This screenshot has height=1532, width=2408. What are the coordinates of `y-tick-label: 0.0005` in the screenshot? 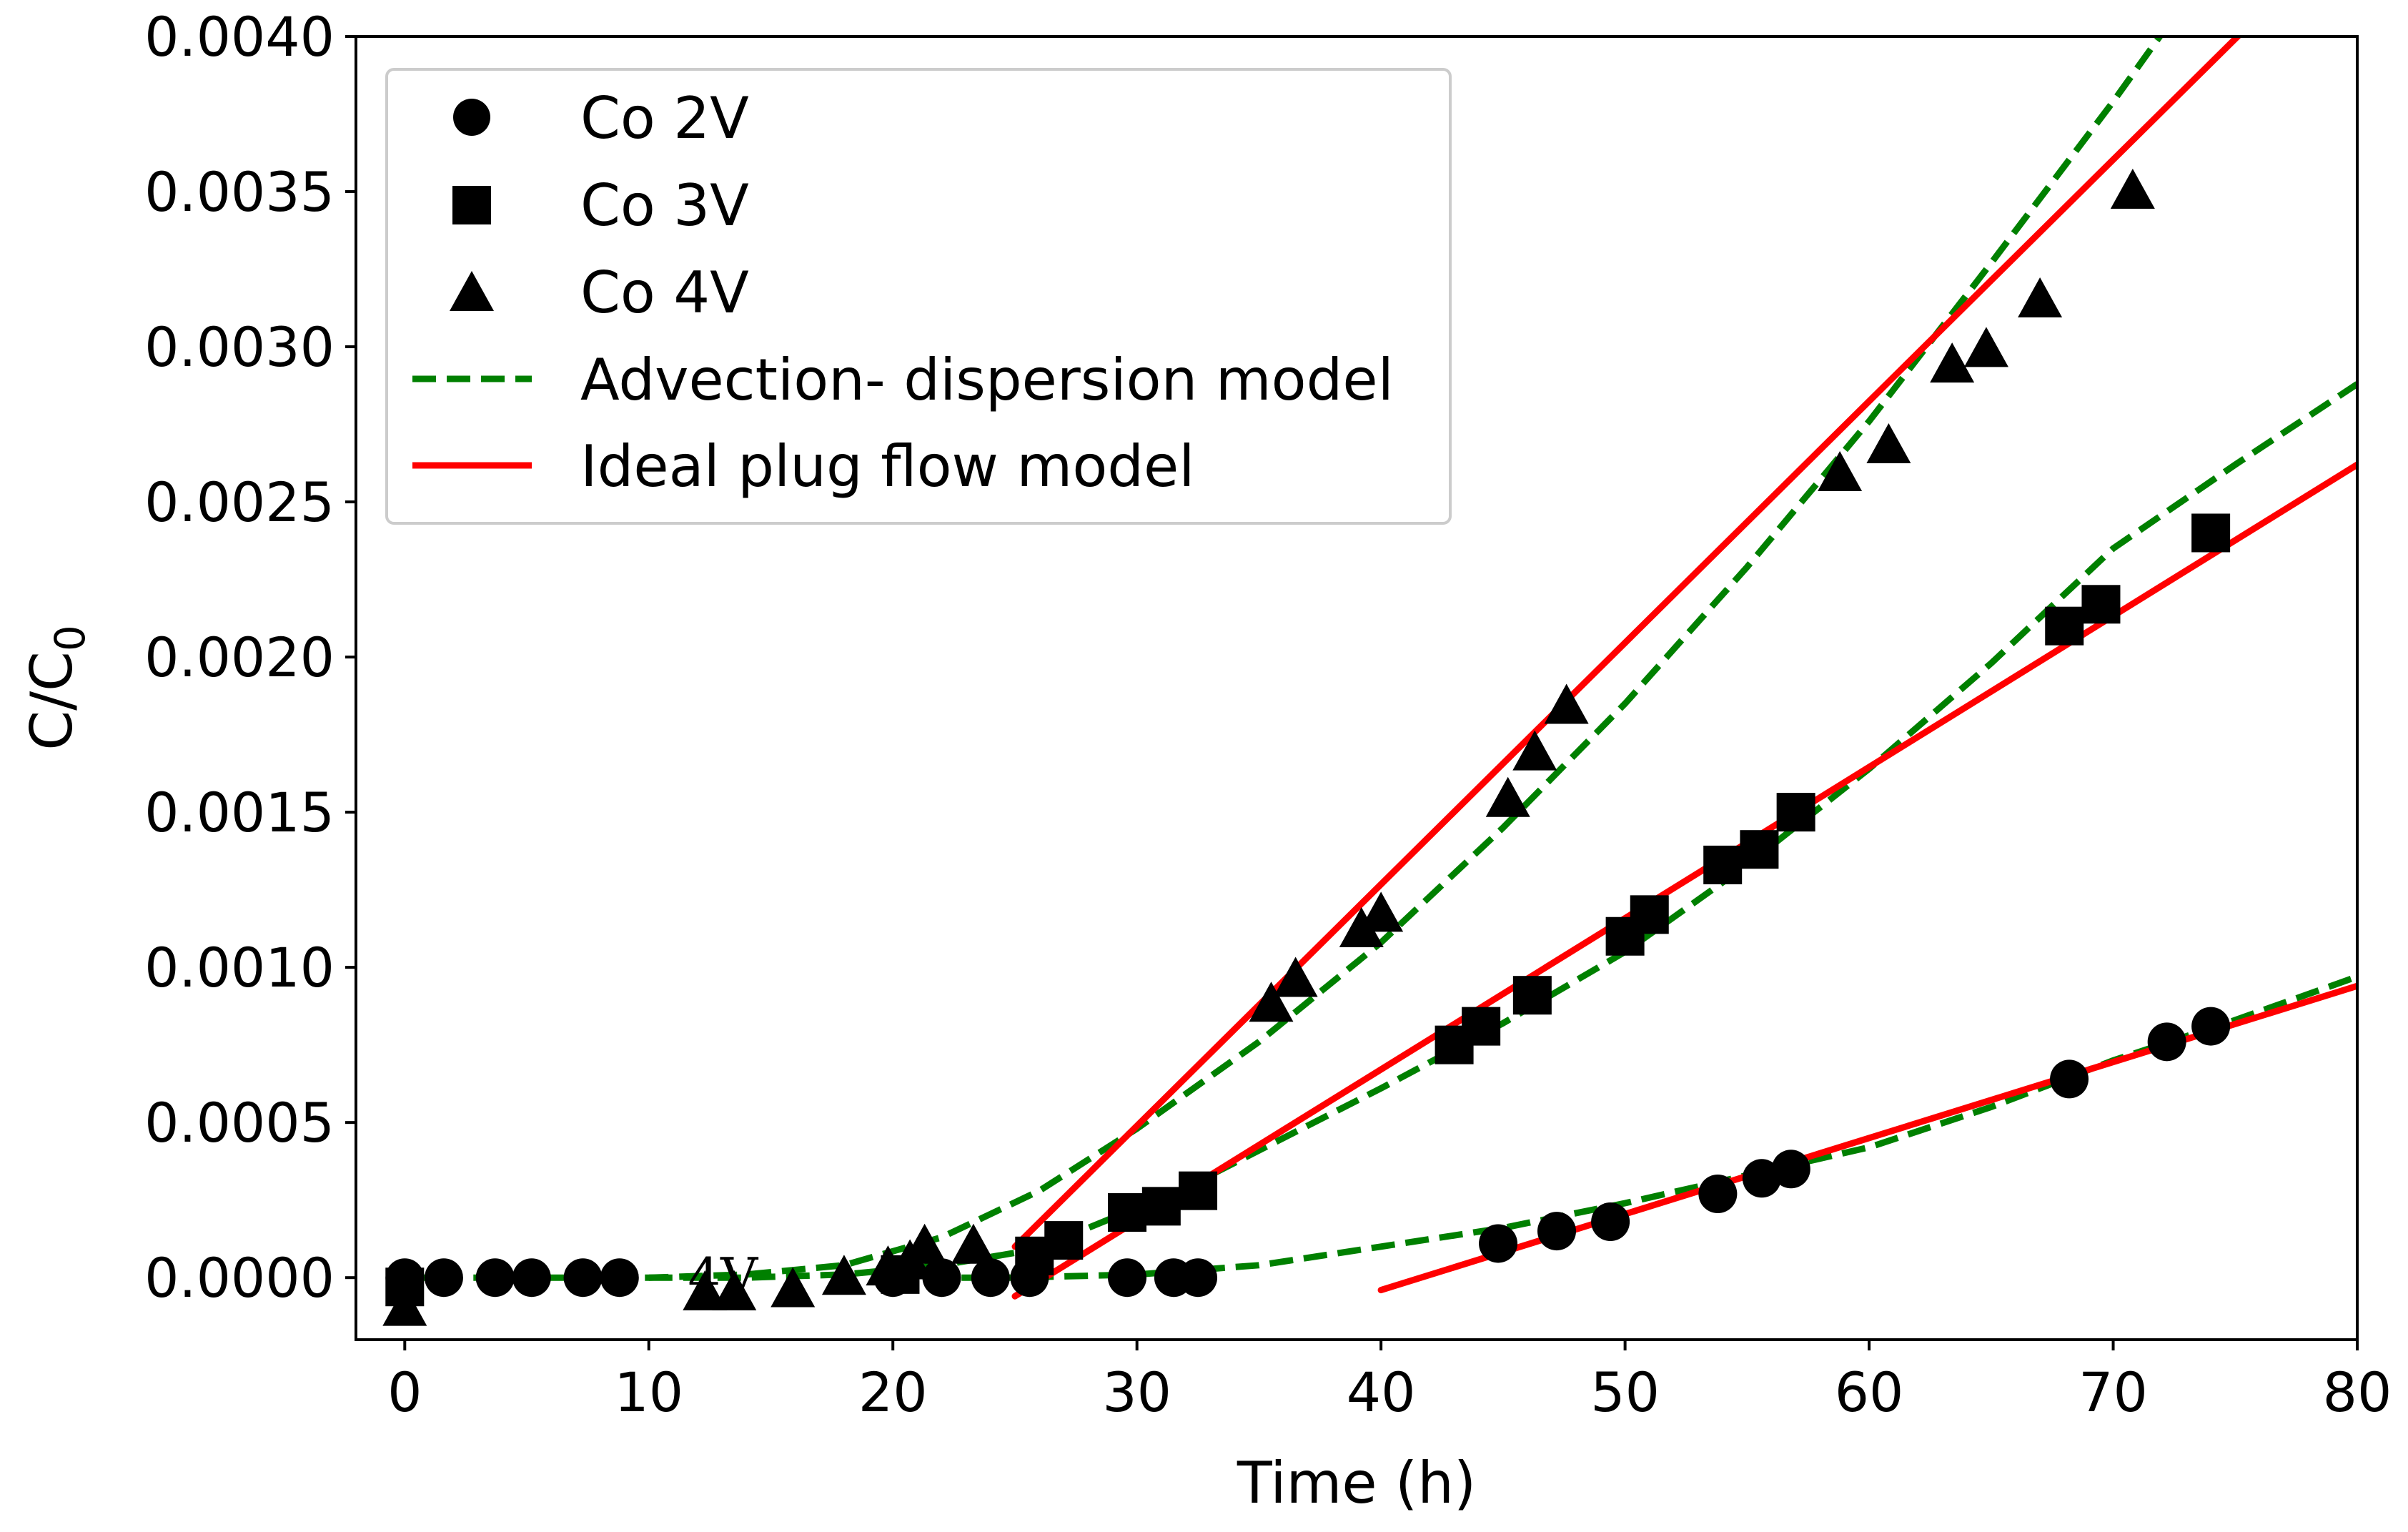 It's located at (240, 1123).